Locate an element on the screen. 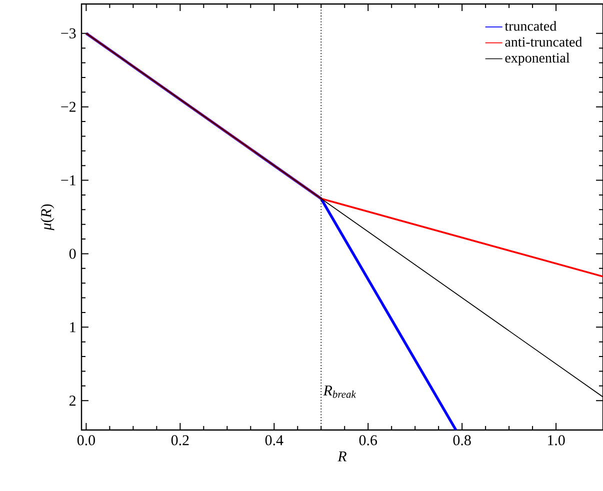 This screenshot has width=603, height=491. x-tick-label: 0.6 is located at coordinates (368, 440).